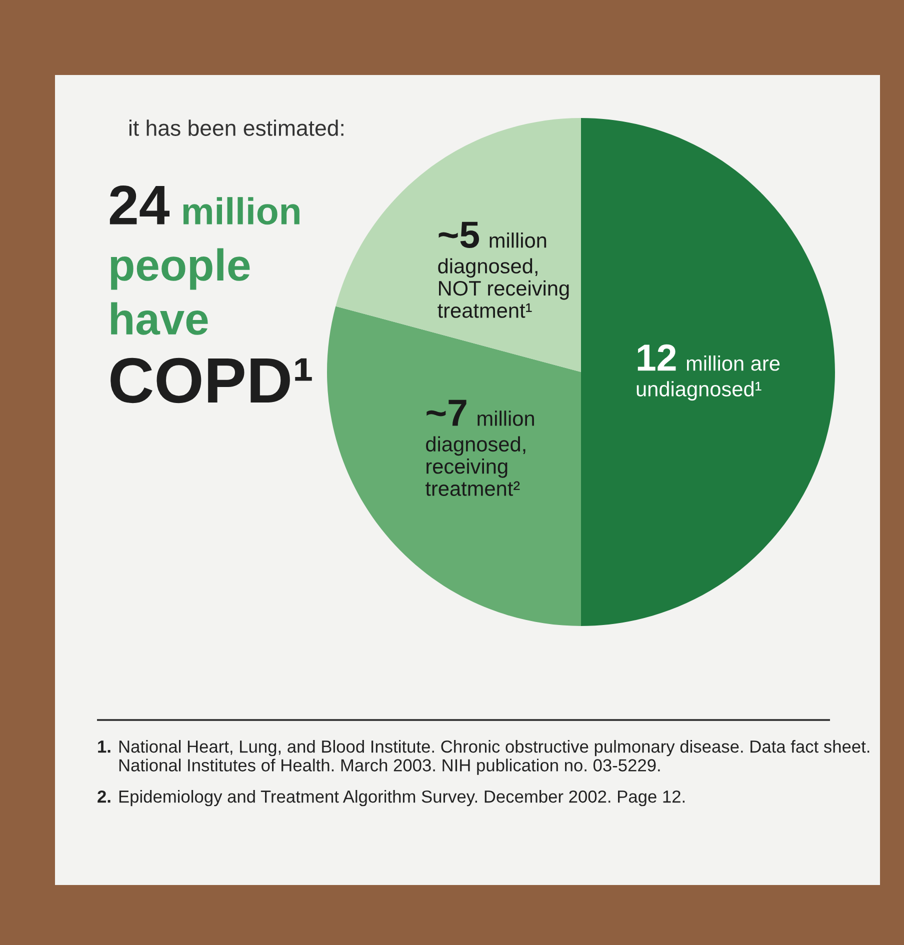  I want to click on chart-title: it has been estimated:, so click(236, 128).